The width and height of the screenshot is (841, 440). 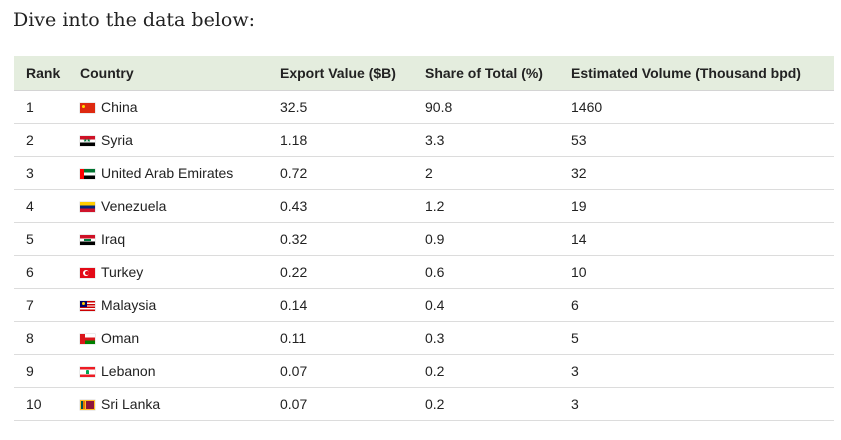 I want to click on rank-cell: 5, so click(x=47, y=239).